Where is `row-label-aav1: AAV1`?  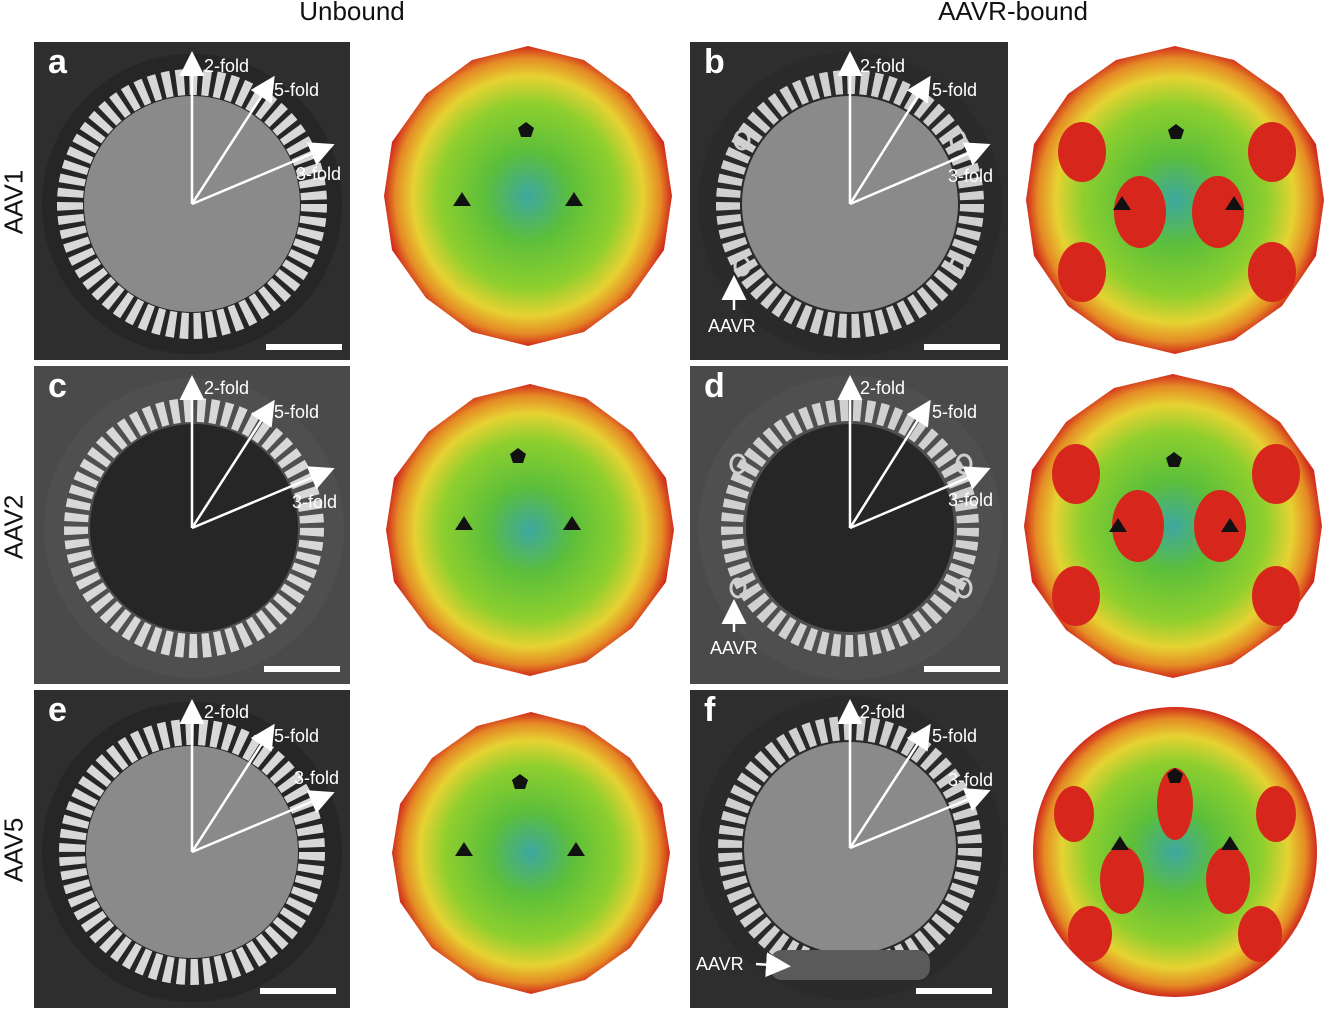 row-label-aav1: AAV1 is located at coordinates (14, 202).